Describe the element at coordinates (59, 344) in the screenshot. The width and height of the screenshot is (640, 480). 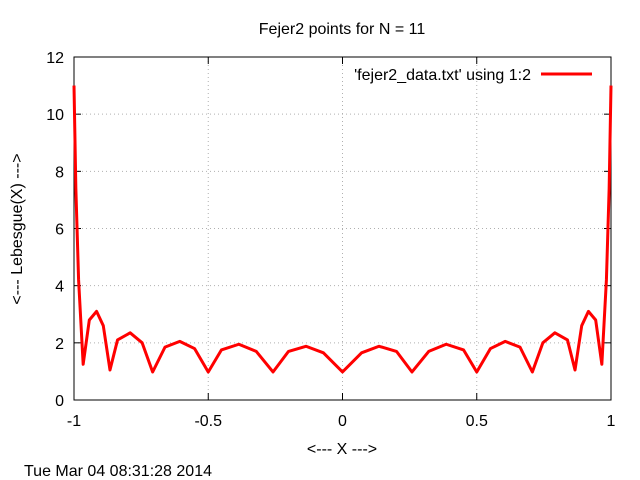
I see `y-tick-label: 2` at that location.